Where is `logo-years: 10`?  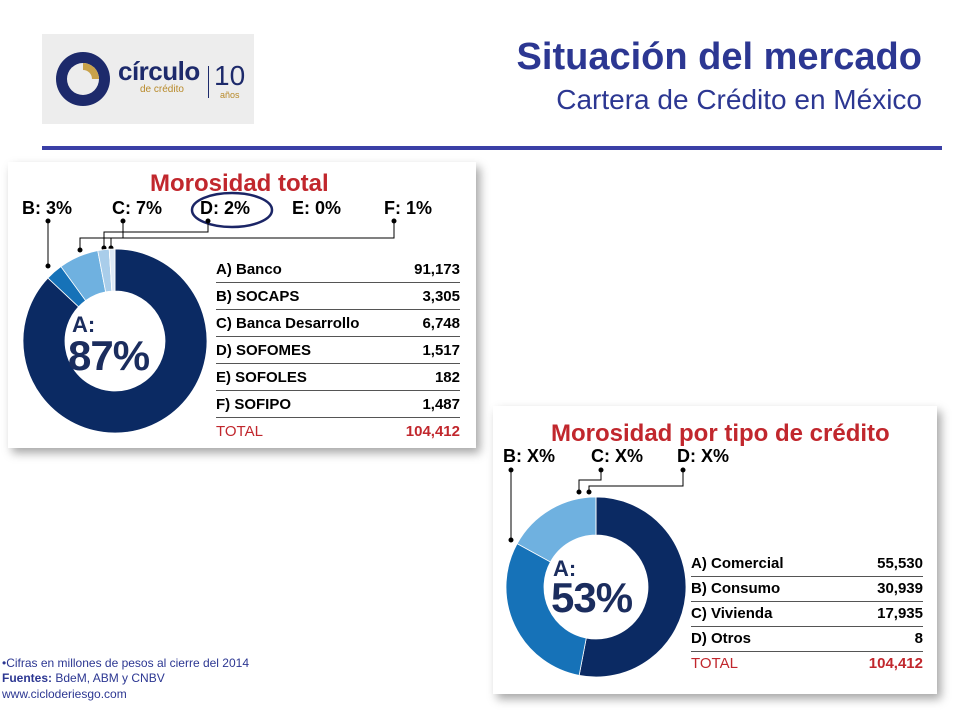 logo-years: 10 is located at coordinates (230, 75).